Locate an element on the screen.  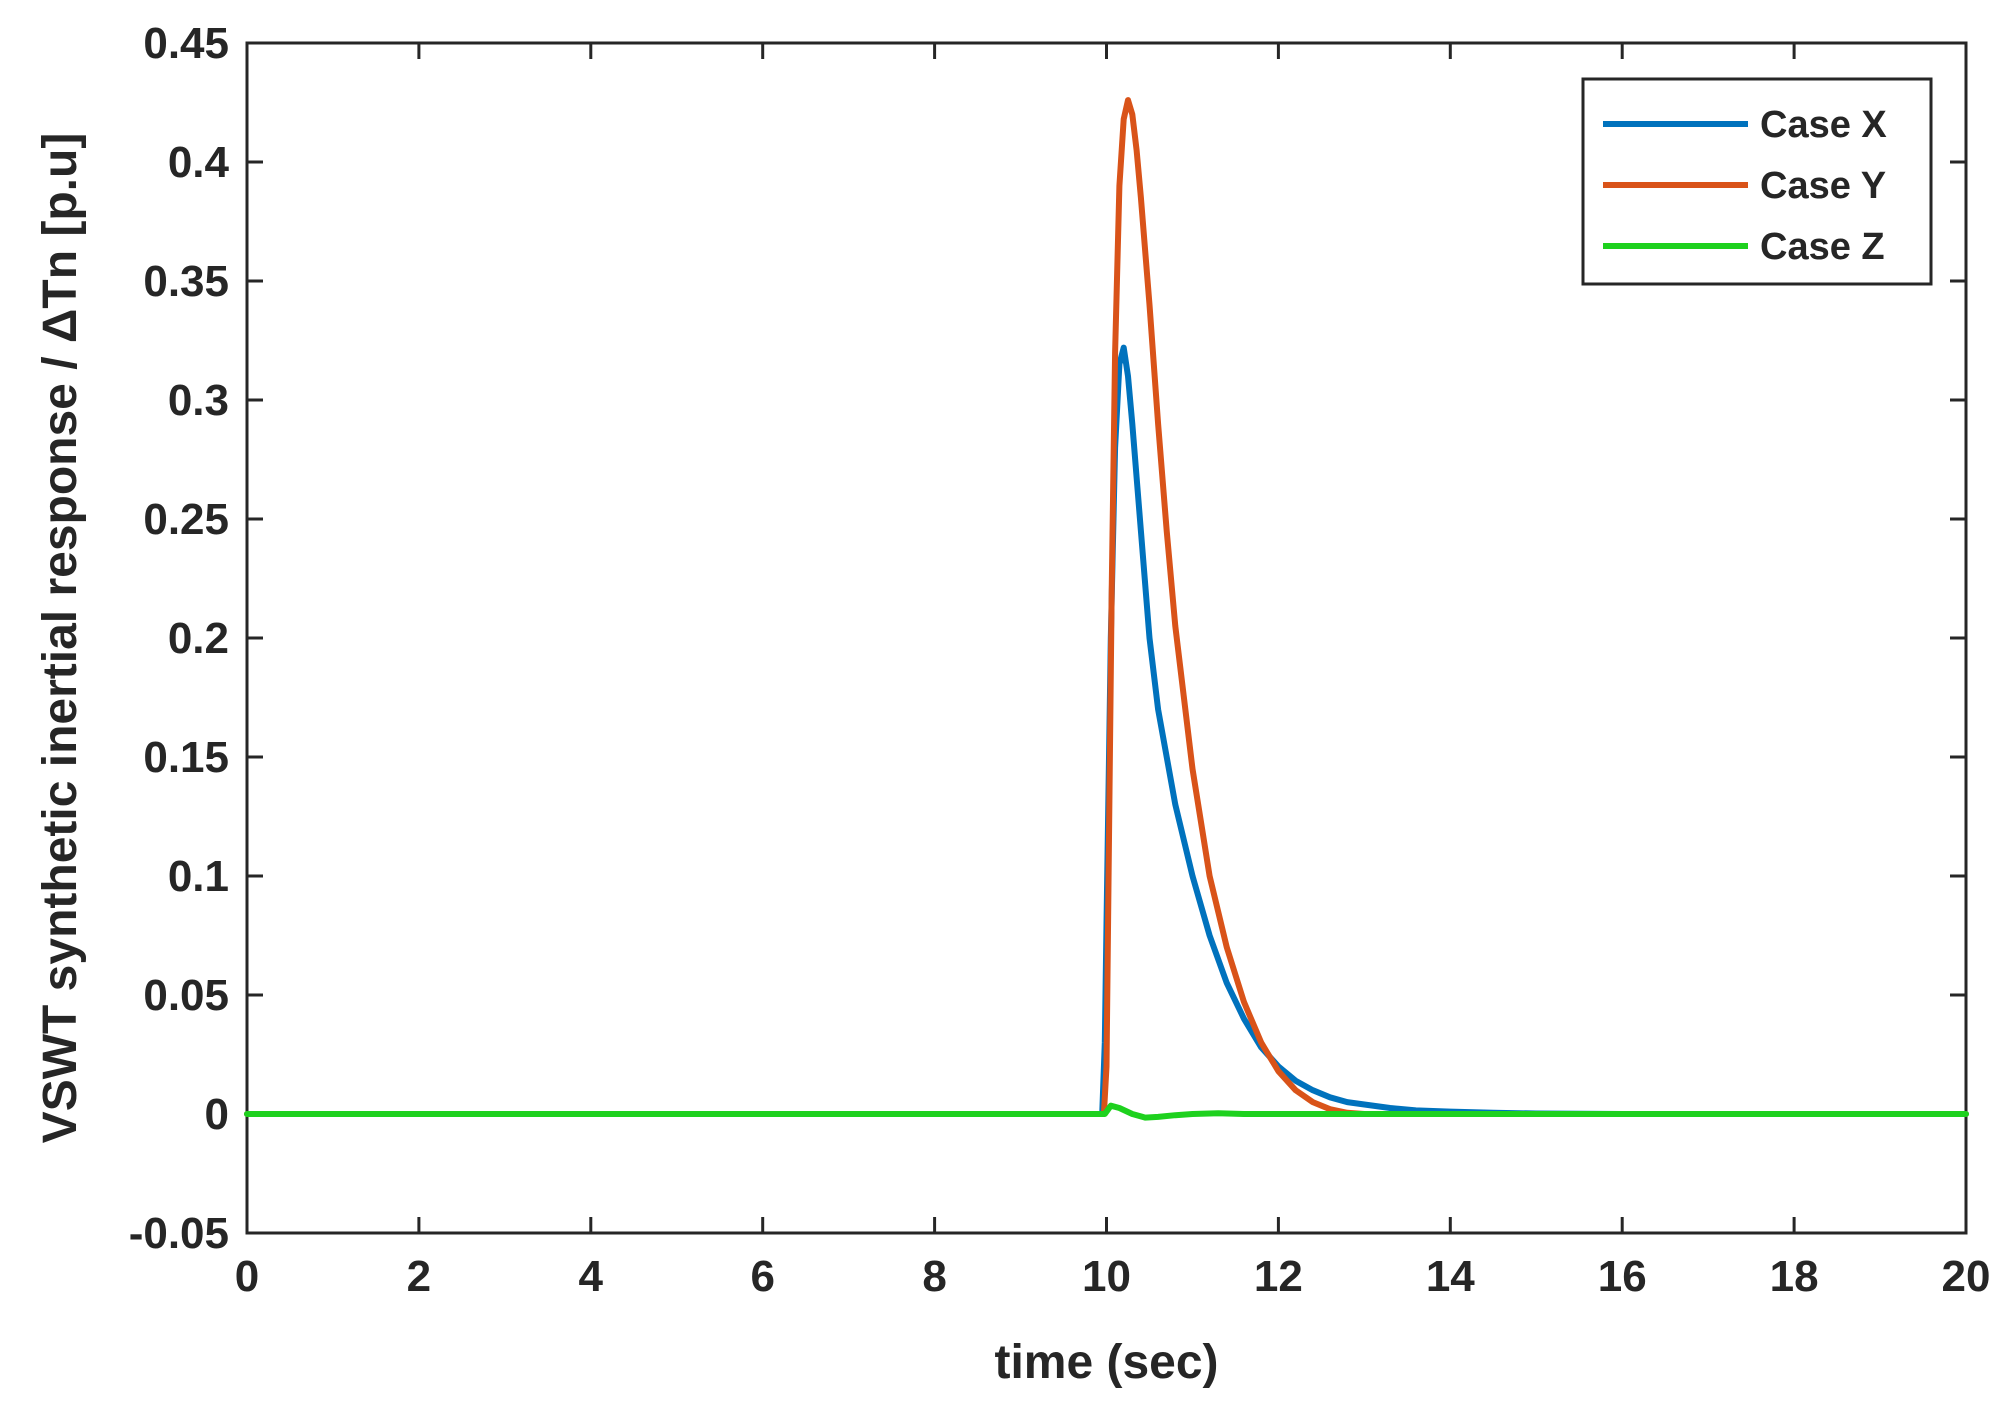
legend-entry: Case X is located at coordinates (1823, 125).